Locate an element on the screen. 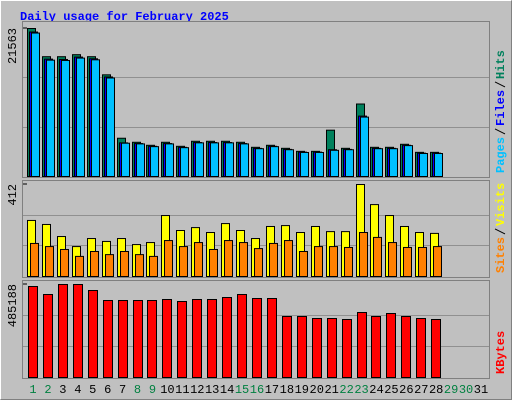 Image resolution: width=512 pixels, height=400 pixels. x-tick-label: 15 is located at coordinates (242, 390).